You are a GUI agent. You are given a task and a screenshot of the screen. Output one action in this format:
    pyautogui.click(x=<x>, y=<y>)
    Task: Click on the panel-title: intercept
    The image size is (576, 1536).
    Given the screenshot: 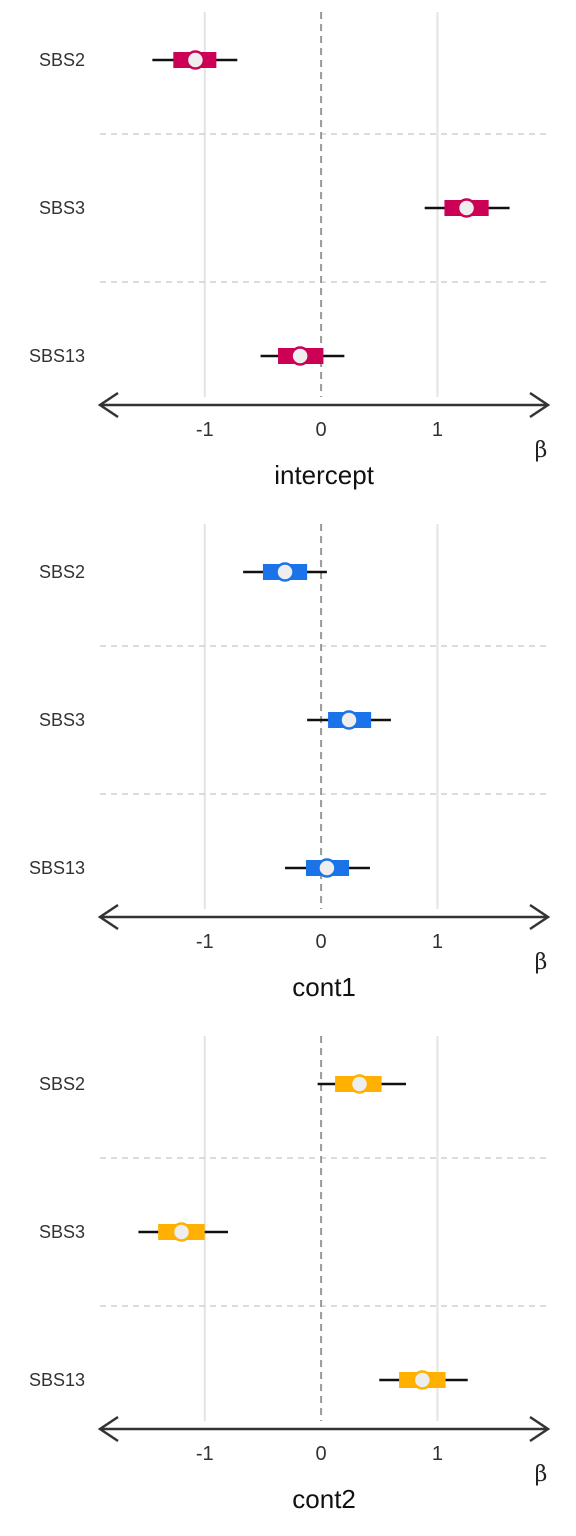 What is the action you would take?
    pyautogui.click(x=324, y=475)
    